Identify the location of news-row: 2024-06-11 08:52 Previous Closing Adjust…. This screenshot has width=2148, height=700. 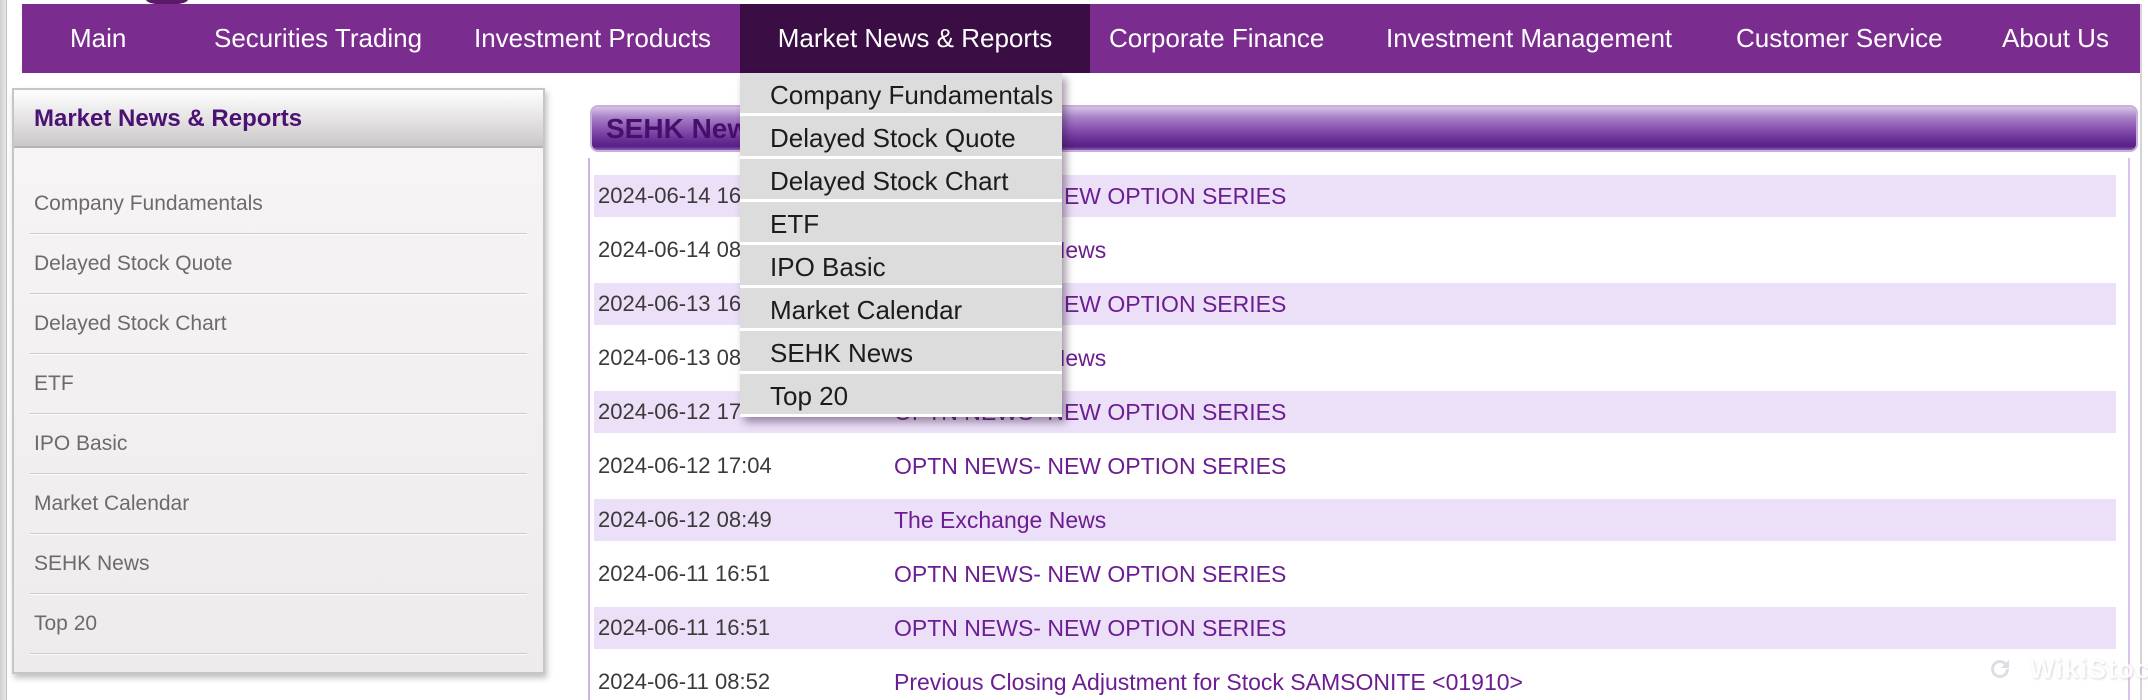
(1355, 680).